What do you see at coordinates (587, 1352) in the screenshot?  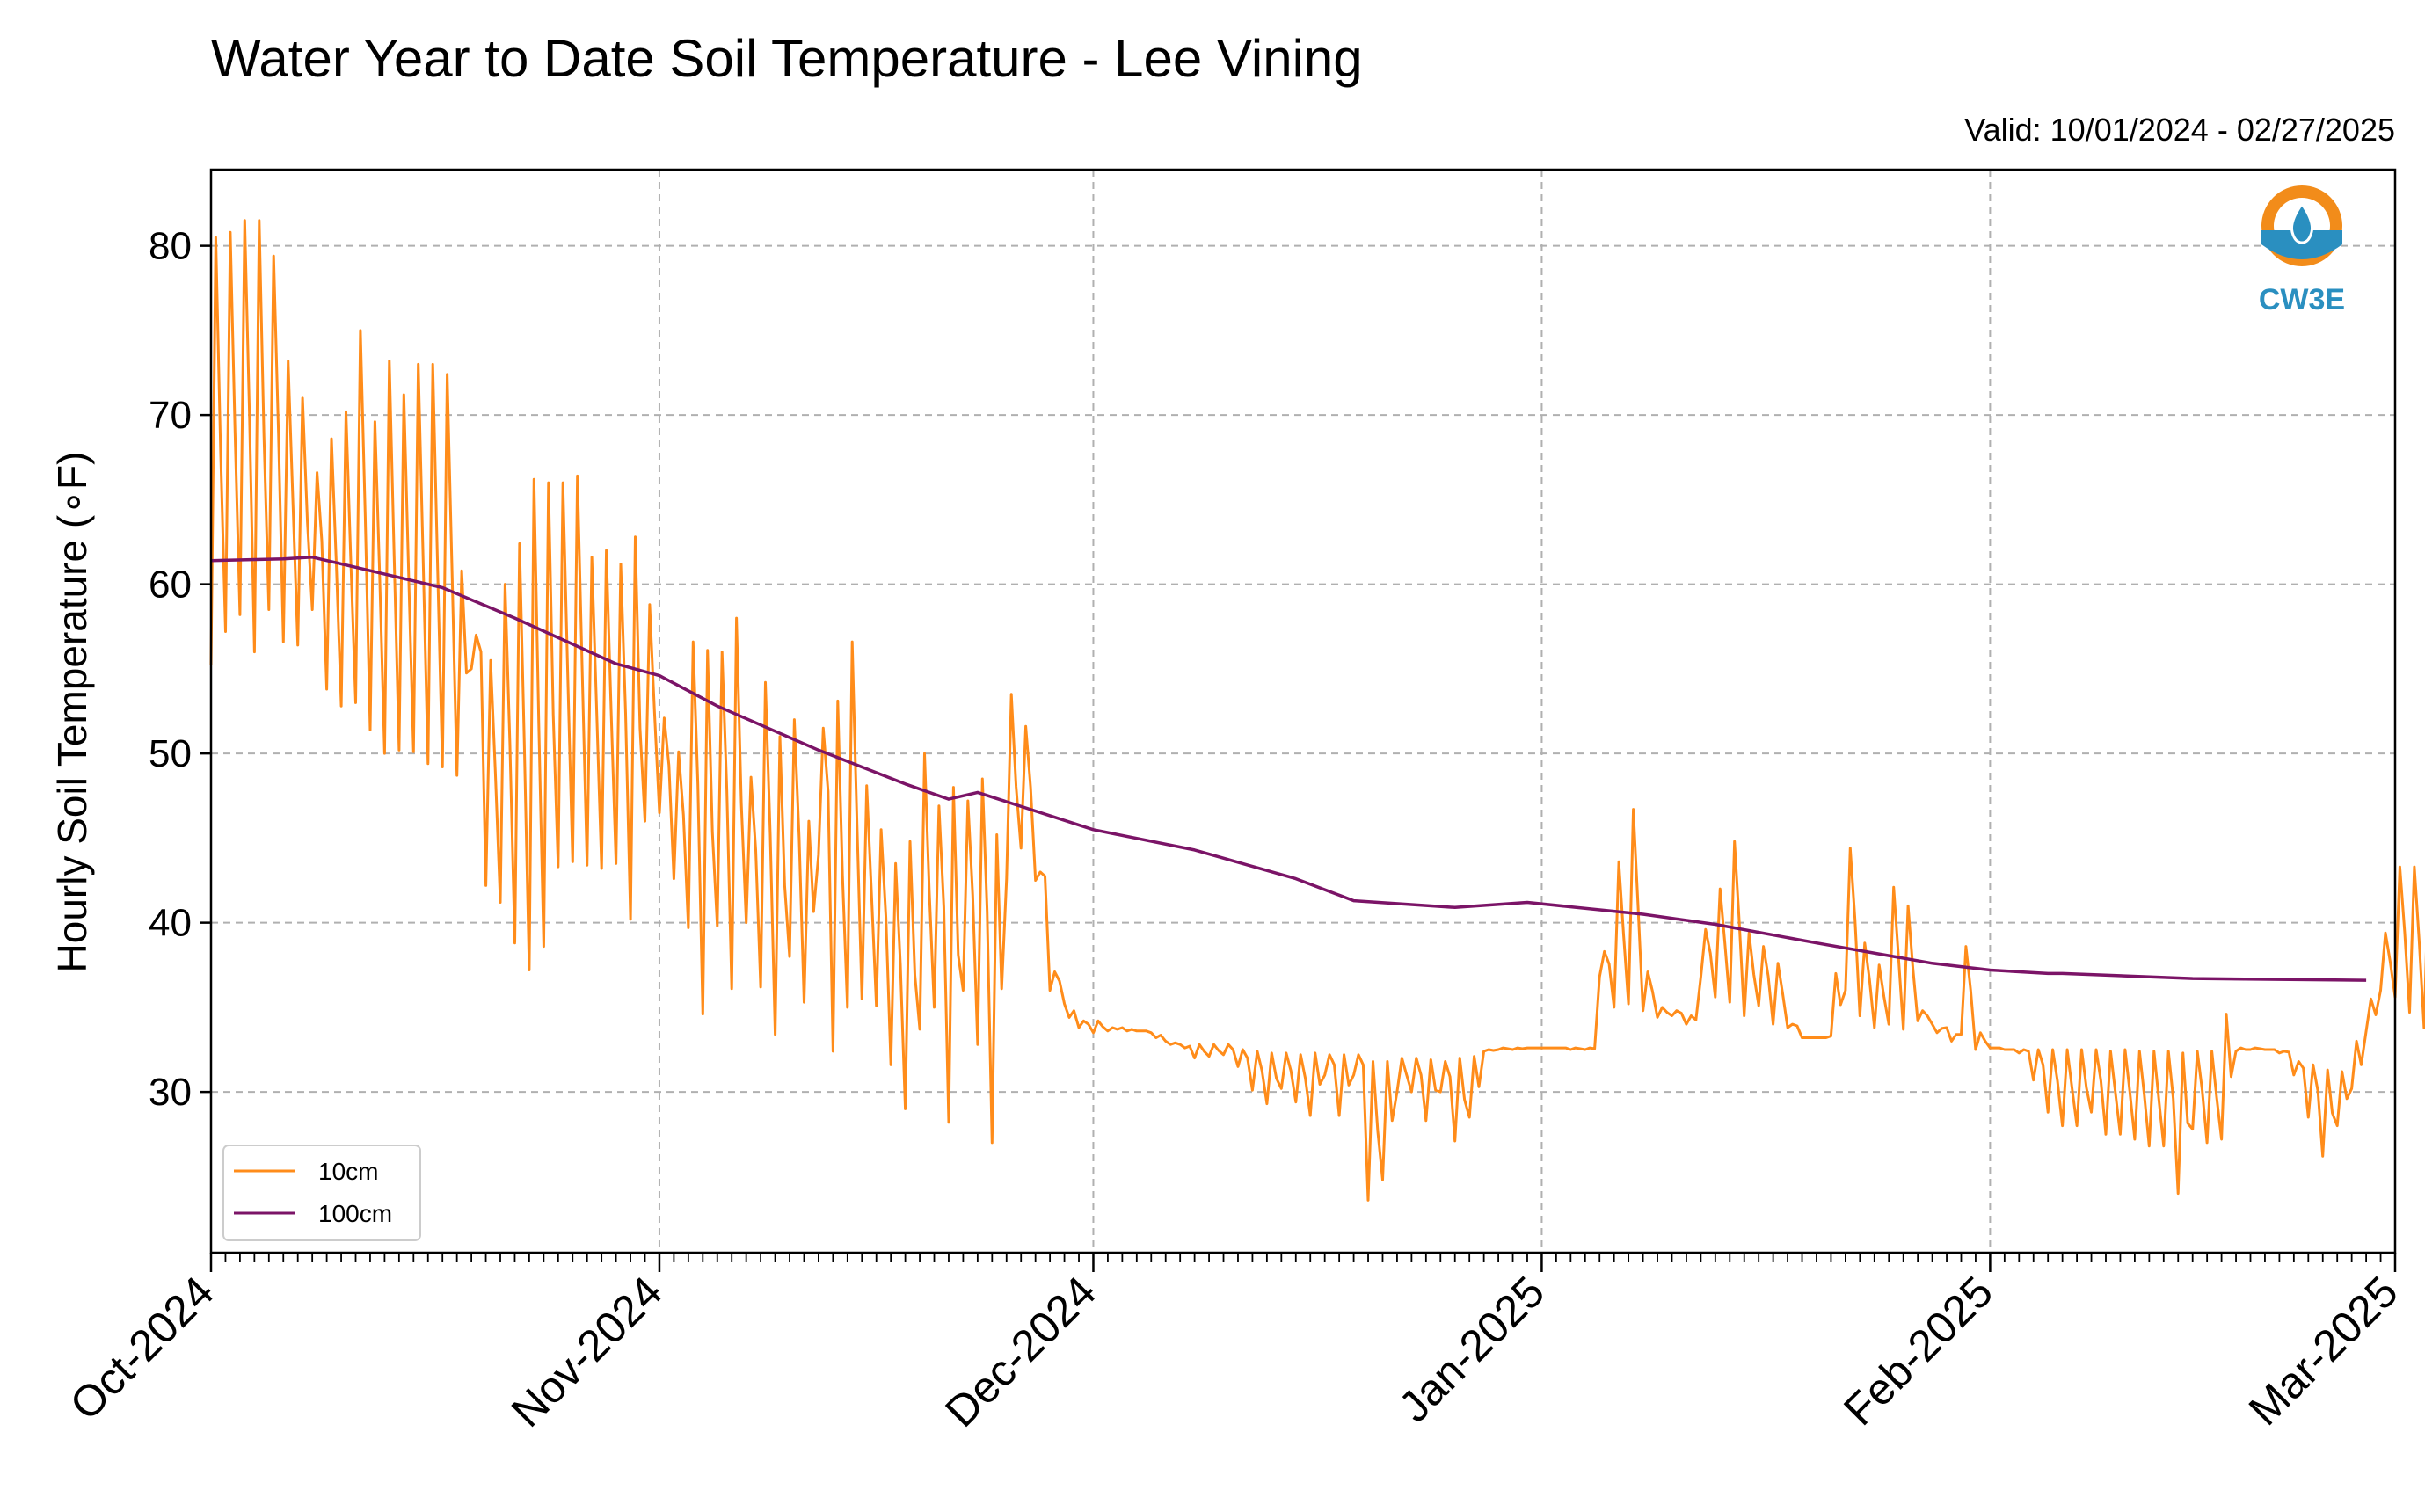 I see `x-tick-label-Nov-2024: Nov-2024` at bounding box center [587, 1352].